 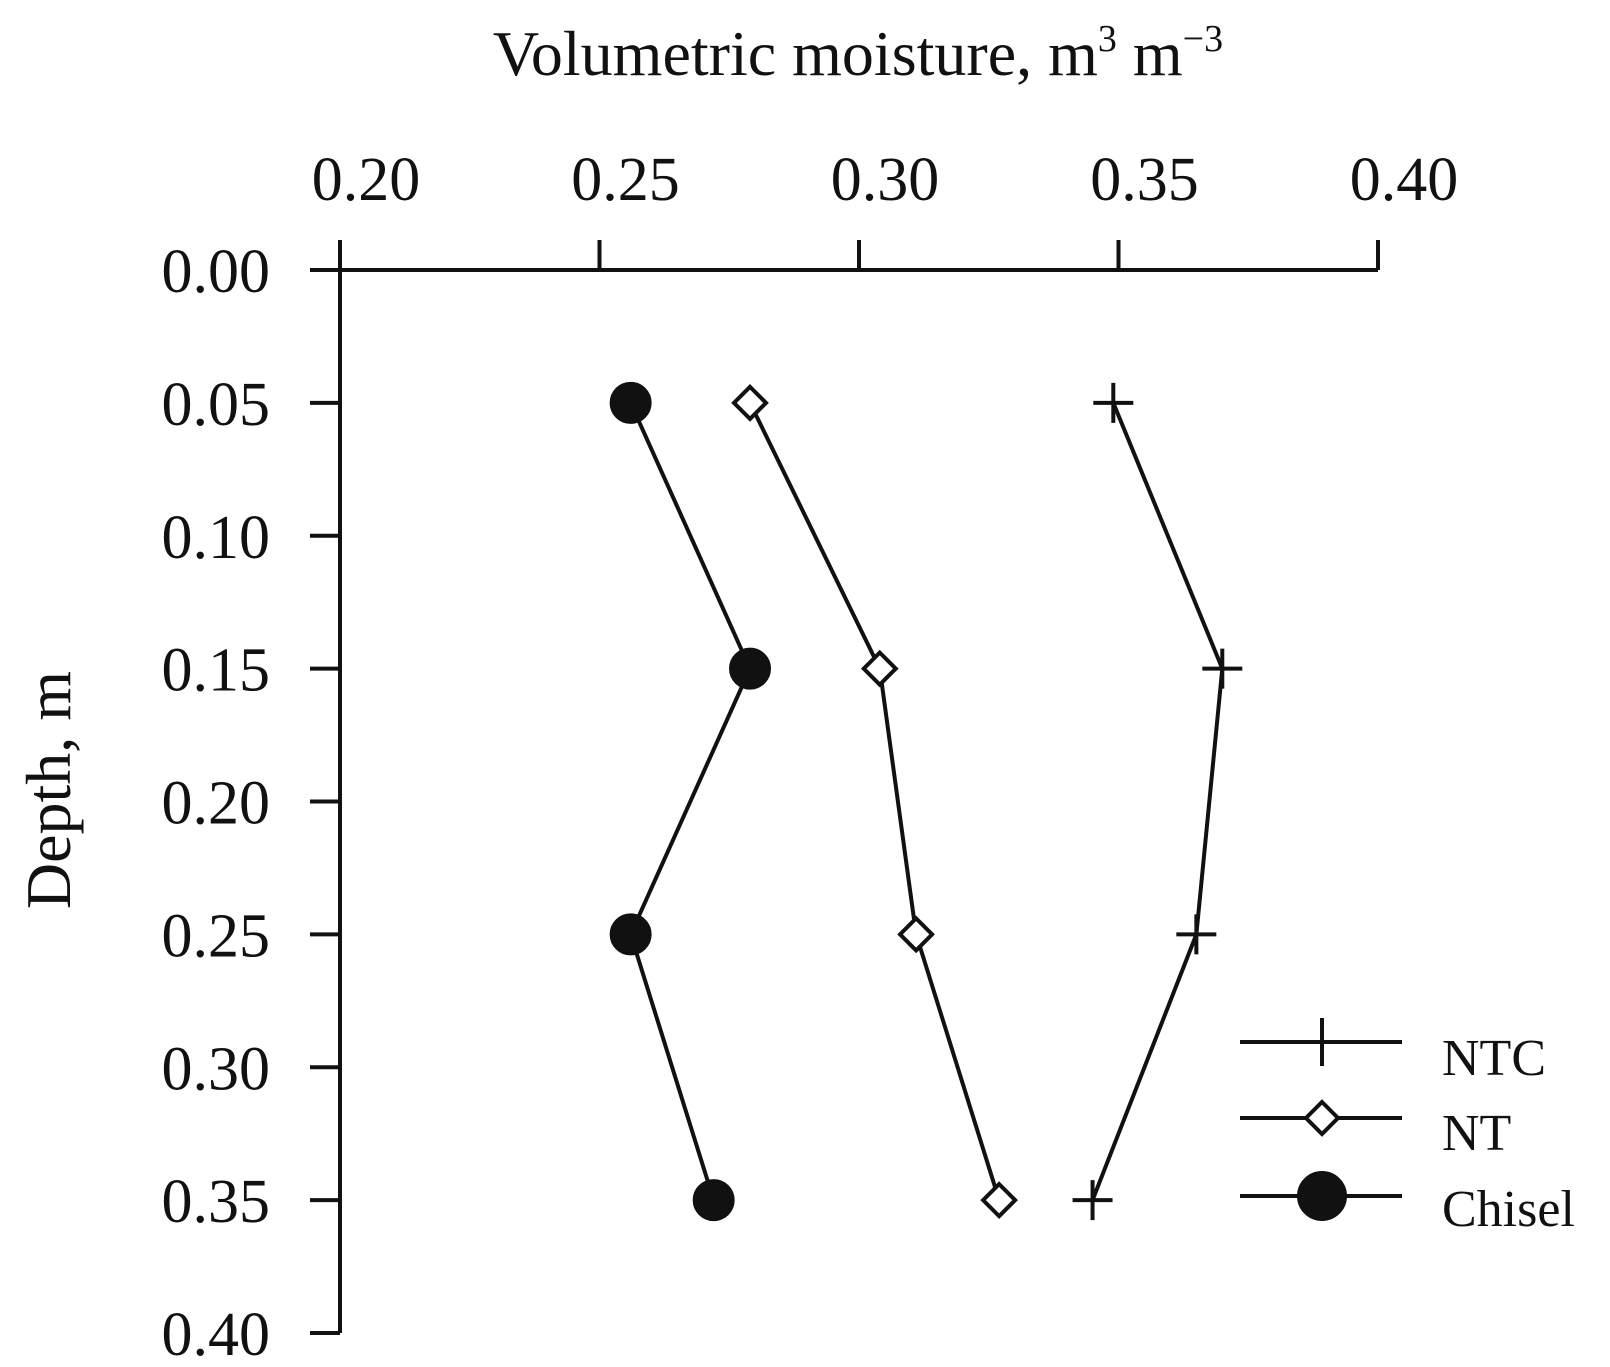 I want to click on y-tick-label: 0.05, so click(x=216, y=405).